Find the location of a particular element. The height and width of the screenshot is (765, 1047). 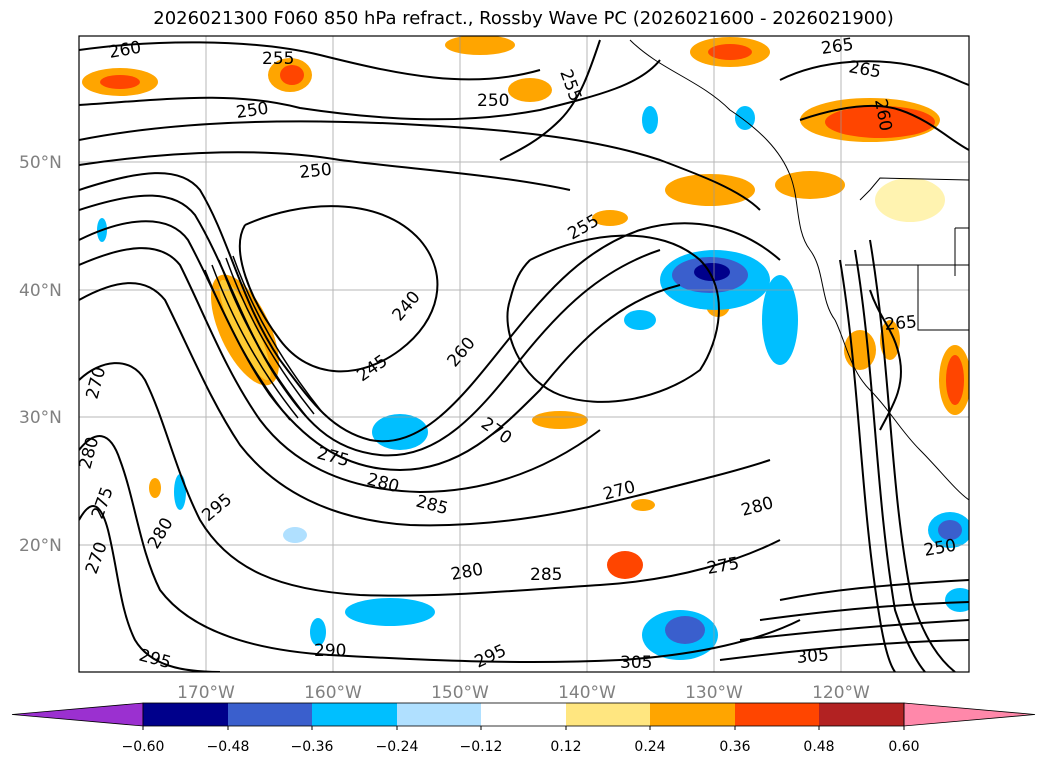

lat-label-40n: 40°N is located at coordinates (40, 291).